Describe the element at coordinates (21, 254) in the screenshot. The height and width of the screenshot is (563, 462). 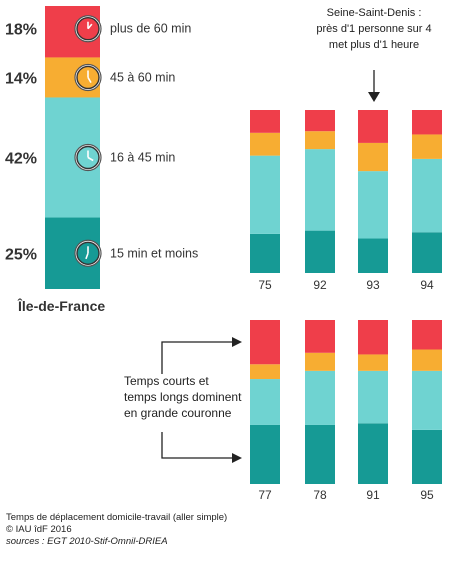
I see `percent-label: 25%` at that location.